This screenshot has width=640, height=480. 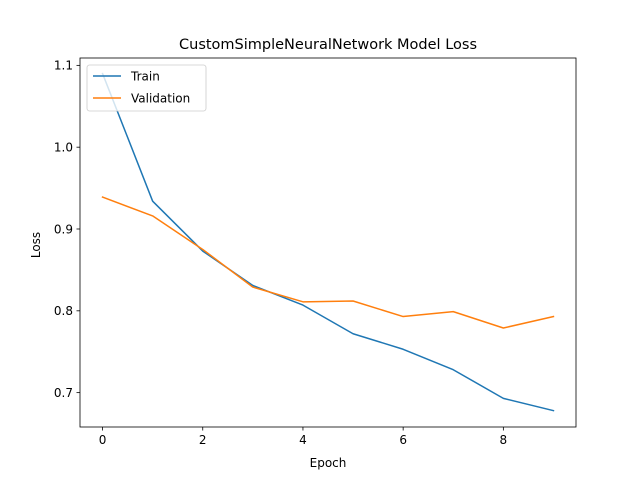 I want to click on x-axis-label: Epoch, so click(x=328, y=463).